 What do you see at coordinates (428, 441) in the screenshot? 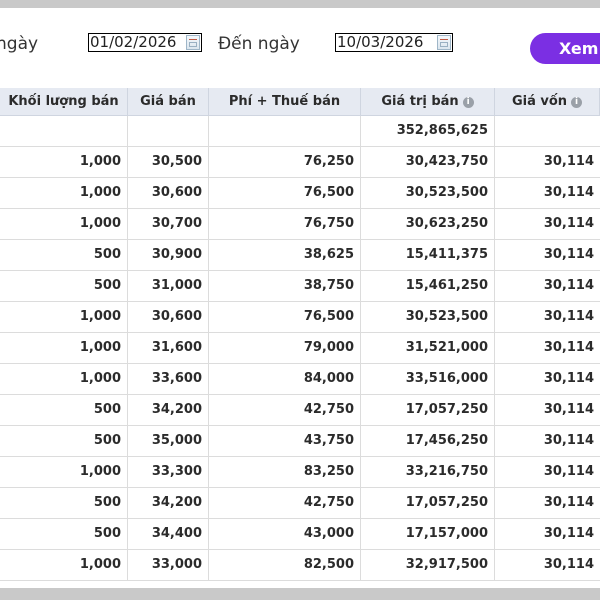
I see `table-cell: 17,456,250` at bounding box center [428, 441].